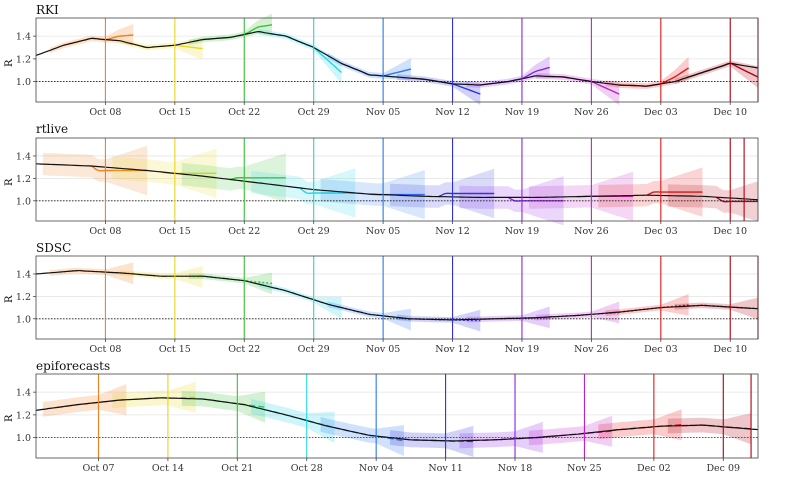  I want to click on x-tick-label: Nov 04, so click(376, 468).